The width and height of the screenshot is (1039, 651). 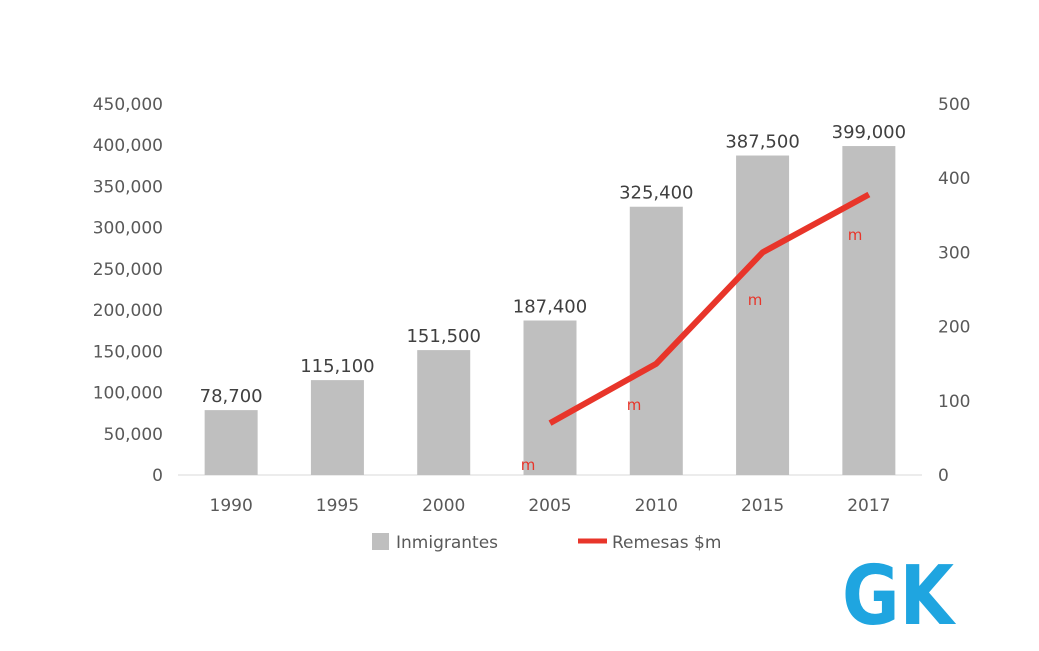 I want to click on bar-data-label: 187,400, so click(x=550, y=306).